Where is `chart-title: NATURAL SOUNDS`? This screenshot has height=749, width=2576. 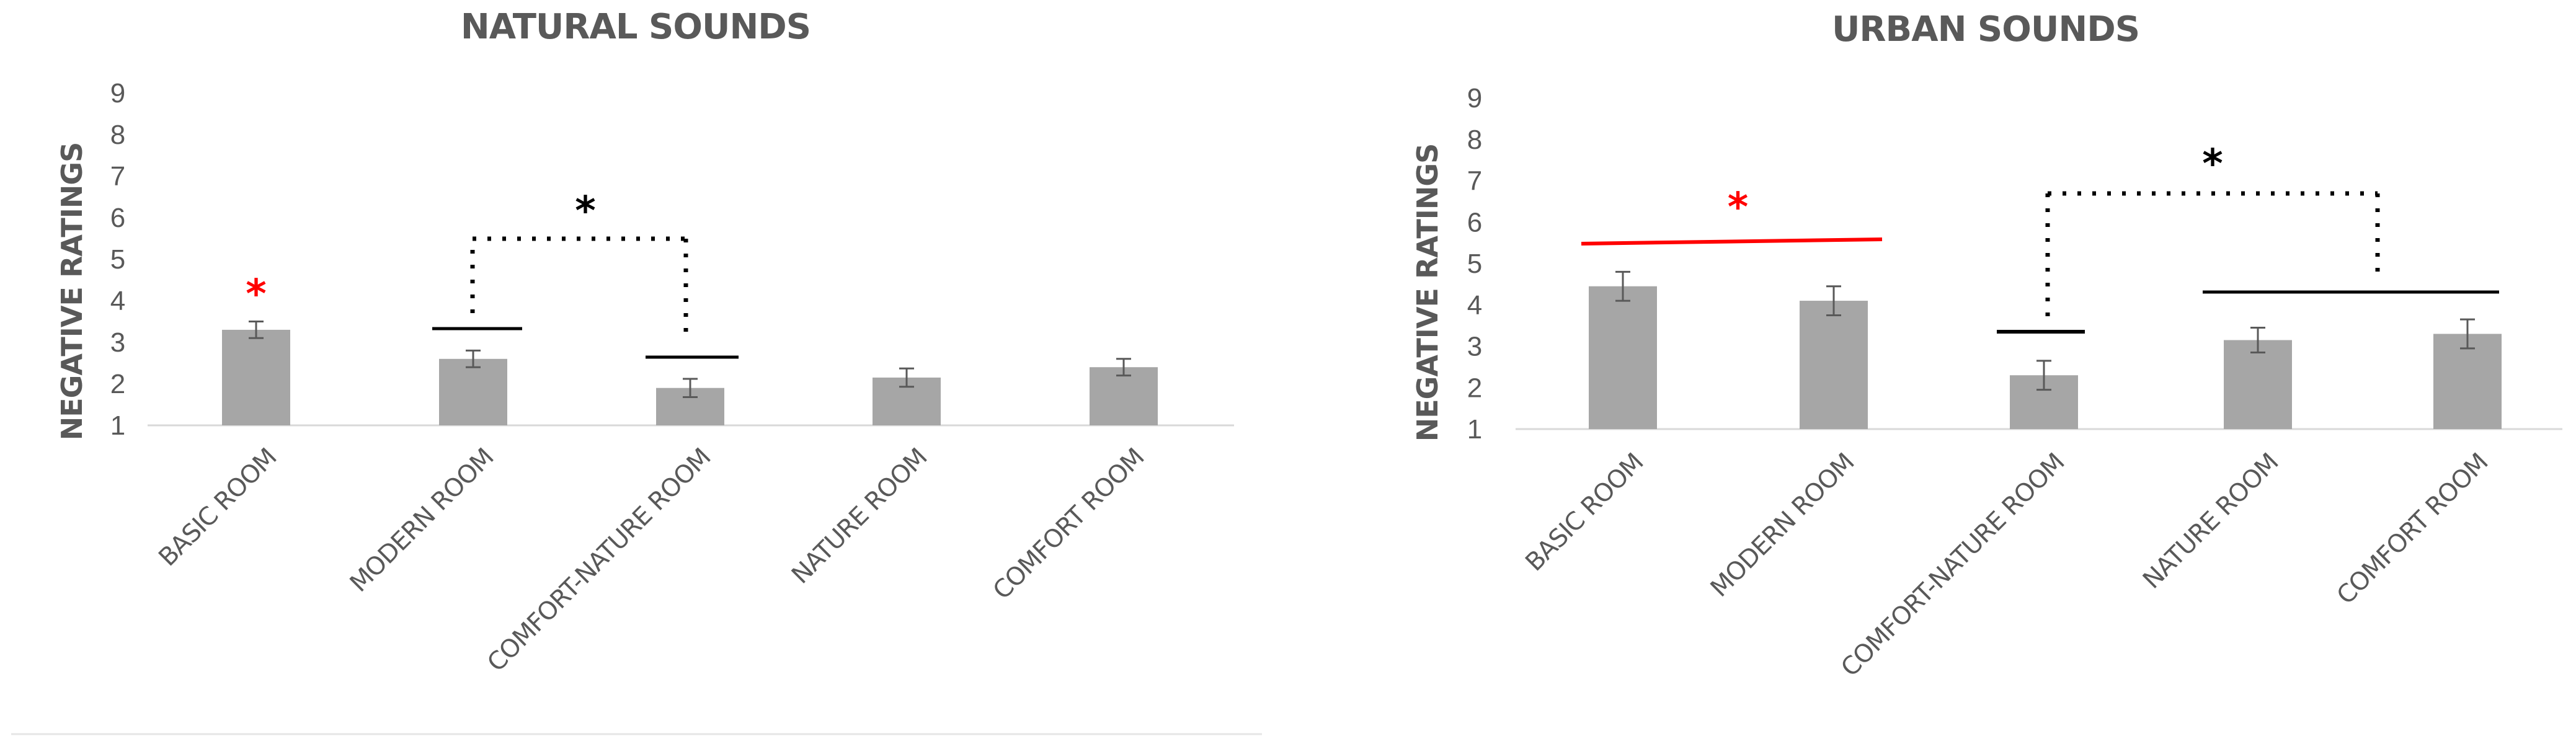 chart-title: NATURAL SOUNDS is located at coordinates (636, 27).